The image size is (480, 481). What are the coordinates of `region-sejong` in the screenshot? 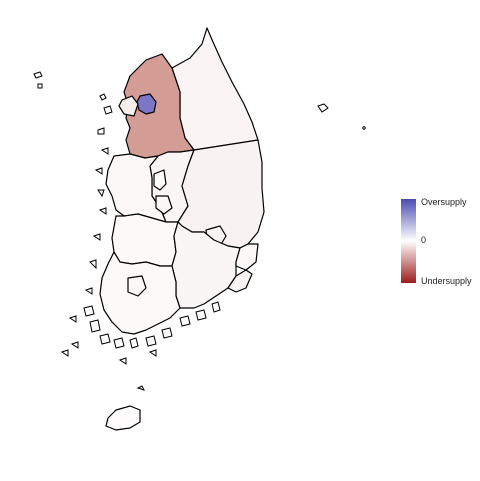 It's located at (160, 180).